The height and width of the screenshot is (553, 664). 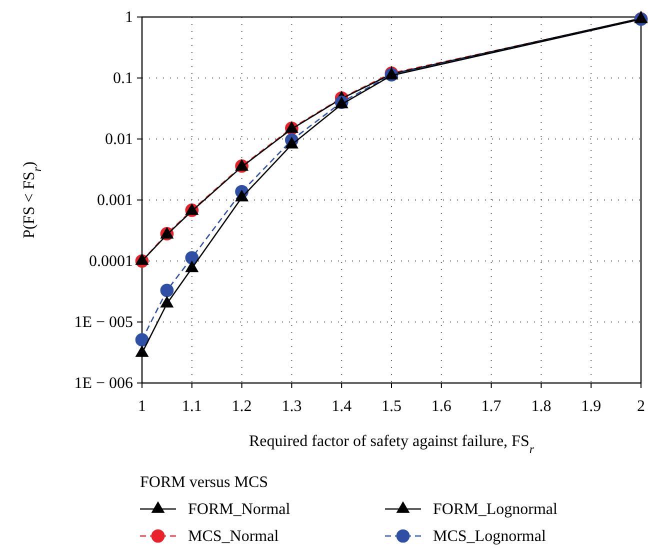 I want to click on x-tick-label: 1.5, so click(x=392, y=406).